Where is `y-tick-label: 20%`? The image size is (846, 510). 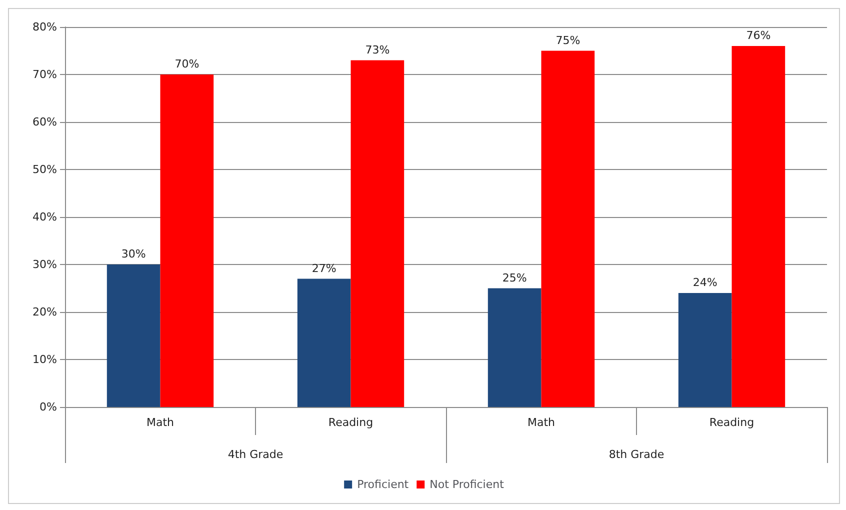 y-tick-label: 20% is located at coordinates (44, 312).